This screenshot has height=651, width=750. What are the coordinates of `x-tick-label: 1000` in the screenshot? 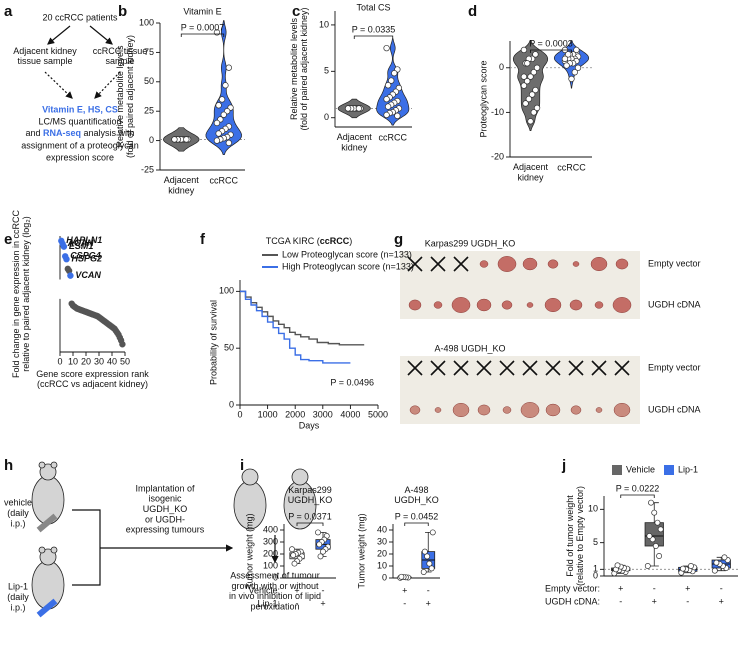 It's located at (268, 414).